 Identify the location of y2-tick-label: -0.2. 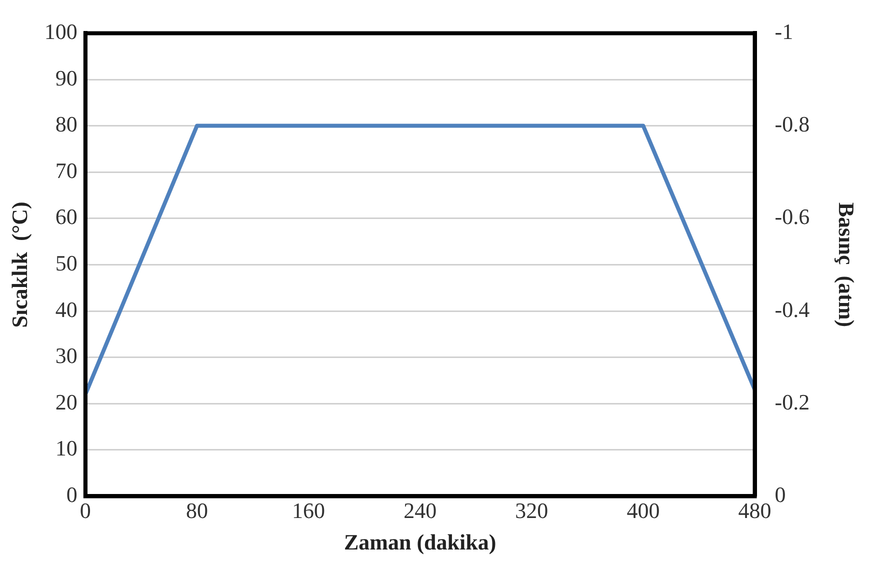
(792, 401).